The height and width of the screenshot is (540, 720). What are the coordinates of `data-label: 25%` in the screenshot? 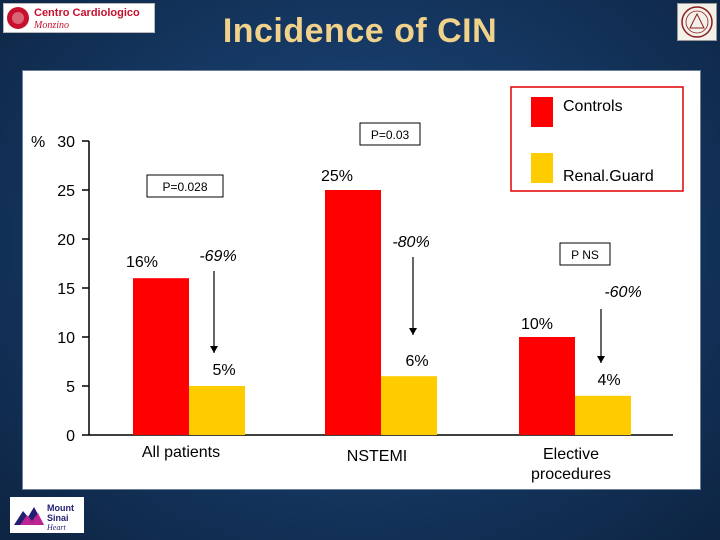 It's located at (337, 176).